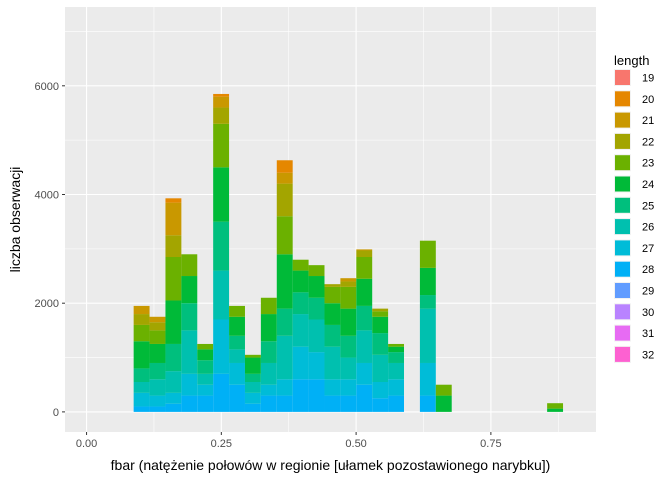 This screenshot has height=480, width=672. What do you see at coordinates (648, 142) in the screenshot?
I see `legend-label-22: 22` at bounding box center [648, 142].